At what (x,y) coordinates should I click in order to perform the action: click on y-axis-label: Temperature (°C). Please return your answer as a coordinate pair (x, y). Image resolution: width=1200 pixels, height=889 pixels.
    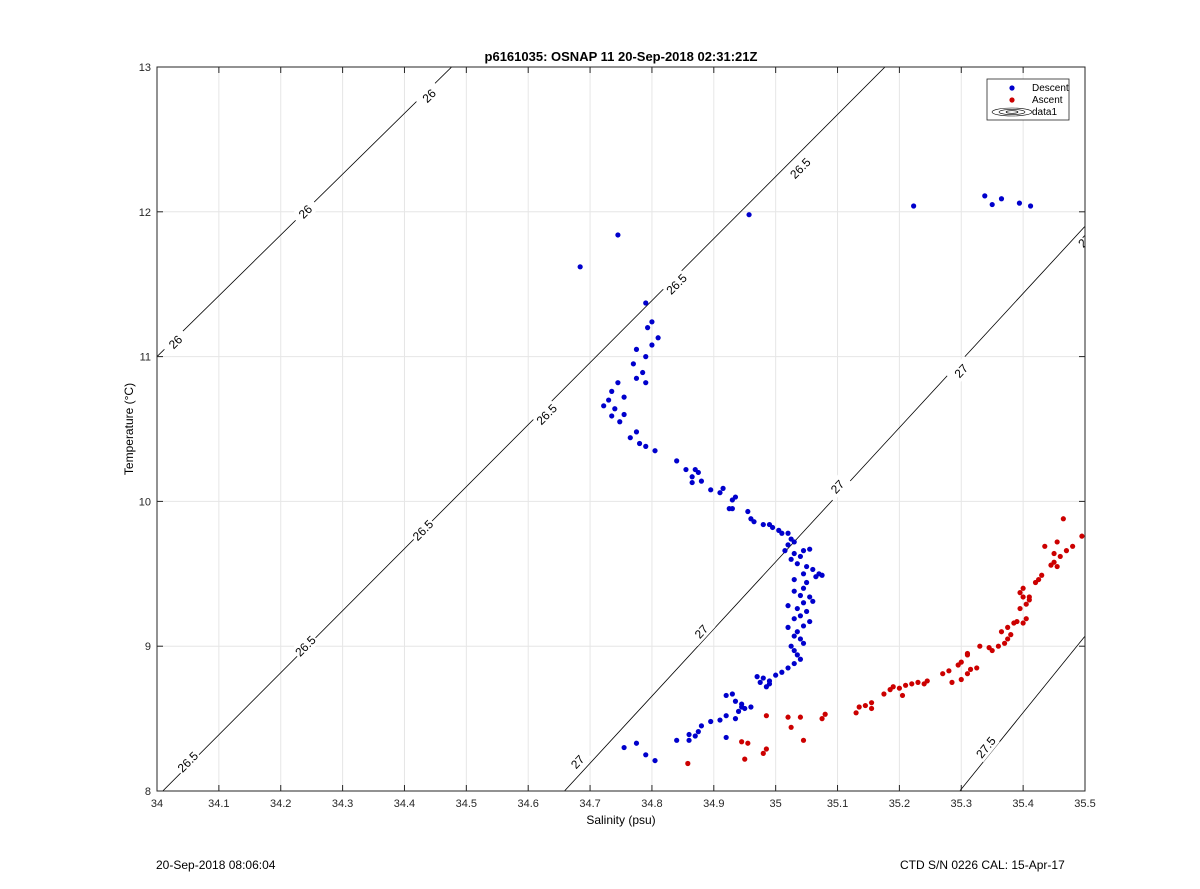
    Looking at the image, I should click on (129, 429).